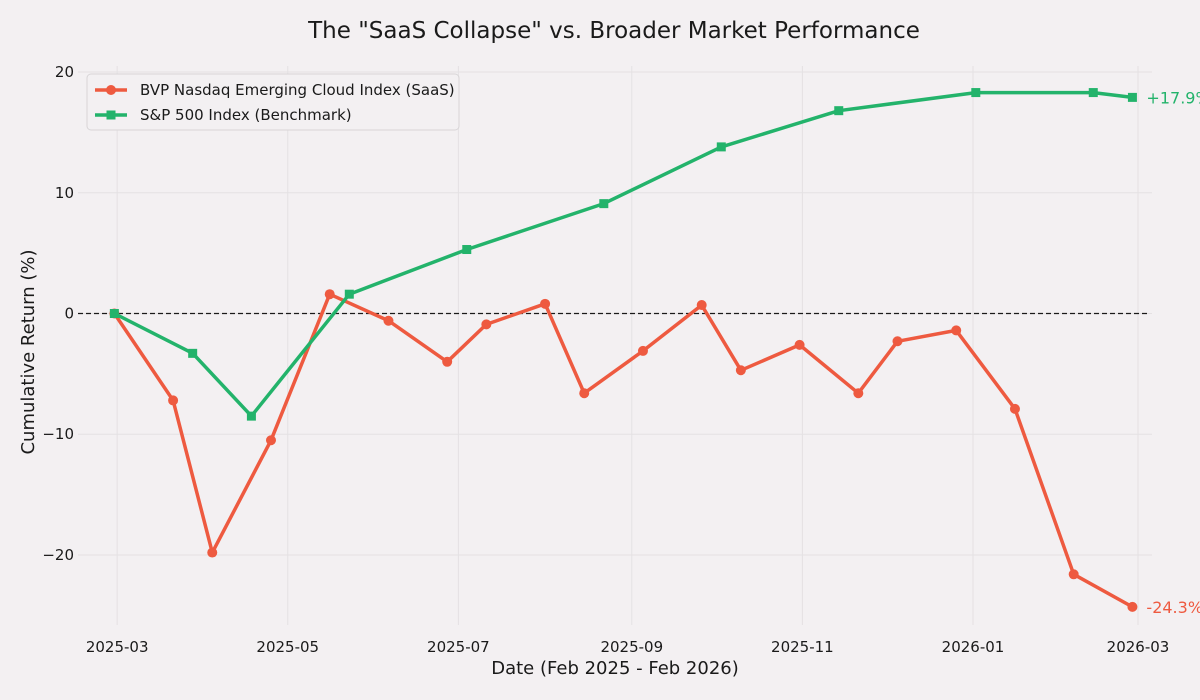  Describe the element at coordinates (287, 647) in the screenshot. I see `x-tick-label: 2025-05` at that location.